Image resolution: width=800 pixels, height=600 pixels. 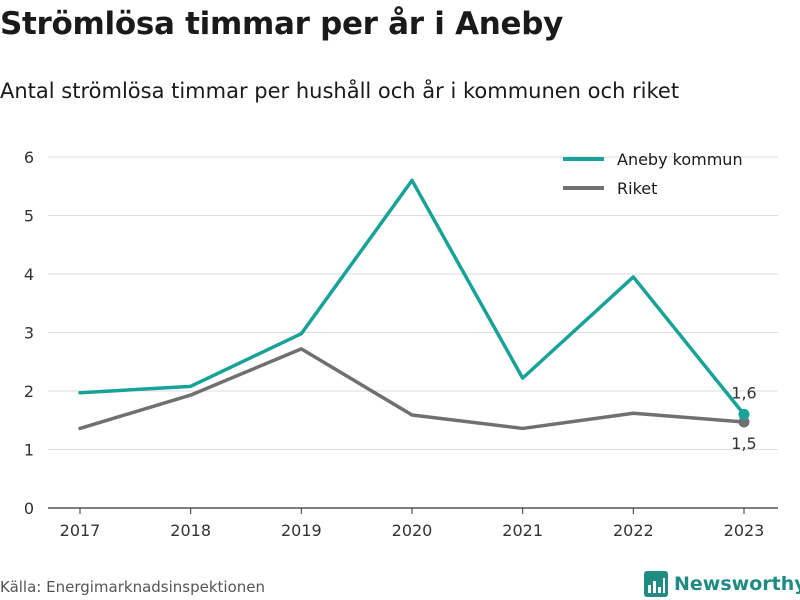 I want to click on x-tick-label: 2023, so click(x=744, y=530).